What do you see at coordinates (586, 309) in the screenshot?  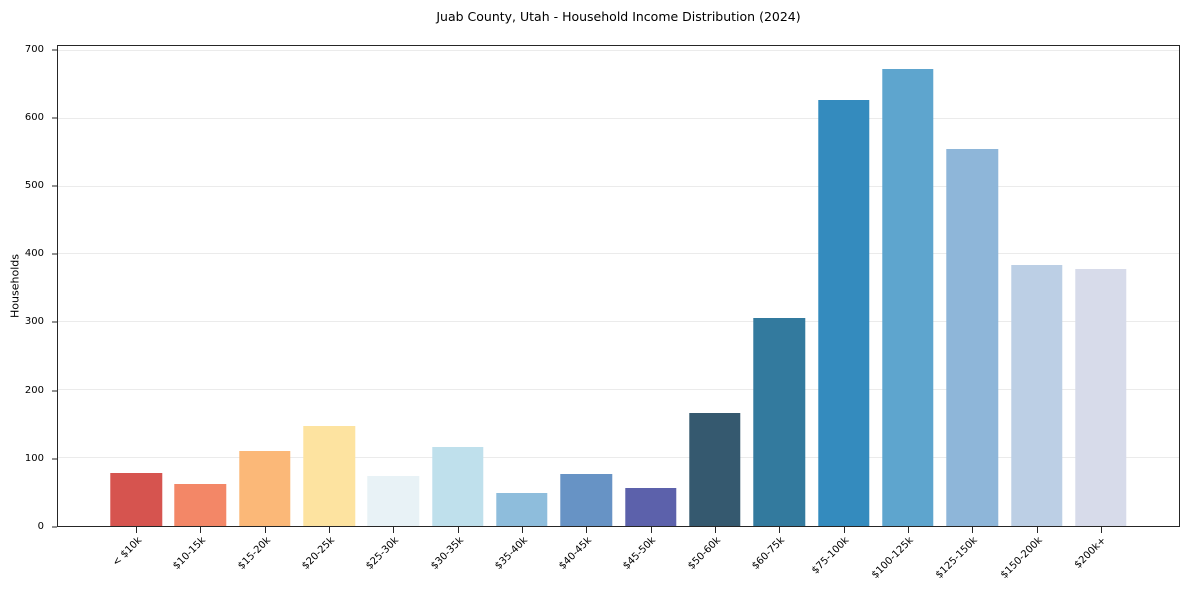 I see `bar-slot: $40-45k` at bounding box center [586, 309].